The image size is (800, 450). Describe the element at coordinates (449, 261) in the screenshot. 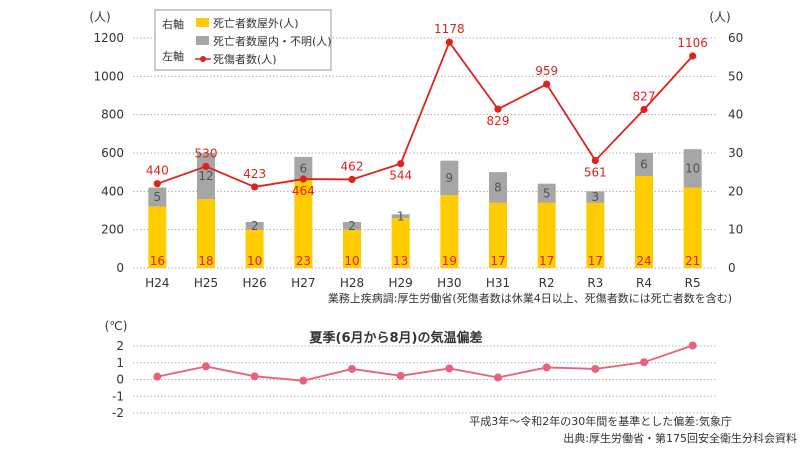

I see `bar-outdoor-label: 19` at that location.